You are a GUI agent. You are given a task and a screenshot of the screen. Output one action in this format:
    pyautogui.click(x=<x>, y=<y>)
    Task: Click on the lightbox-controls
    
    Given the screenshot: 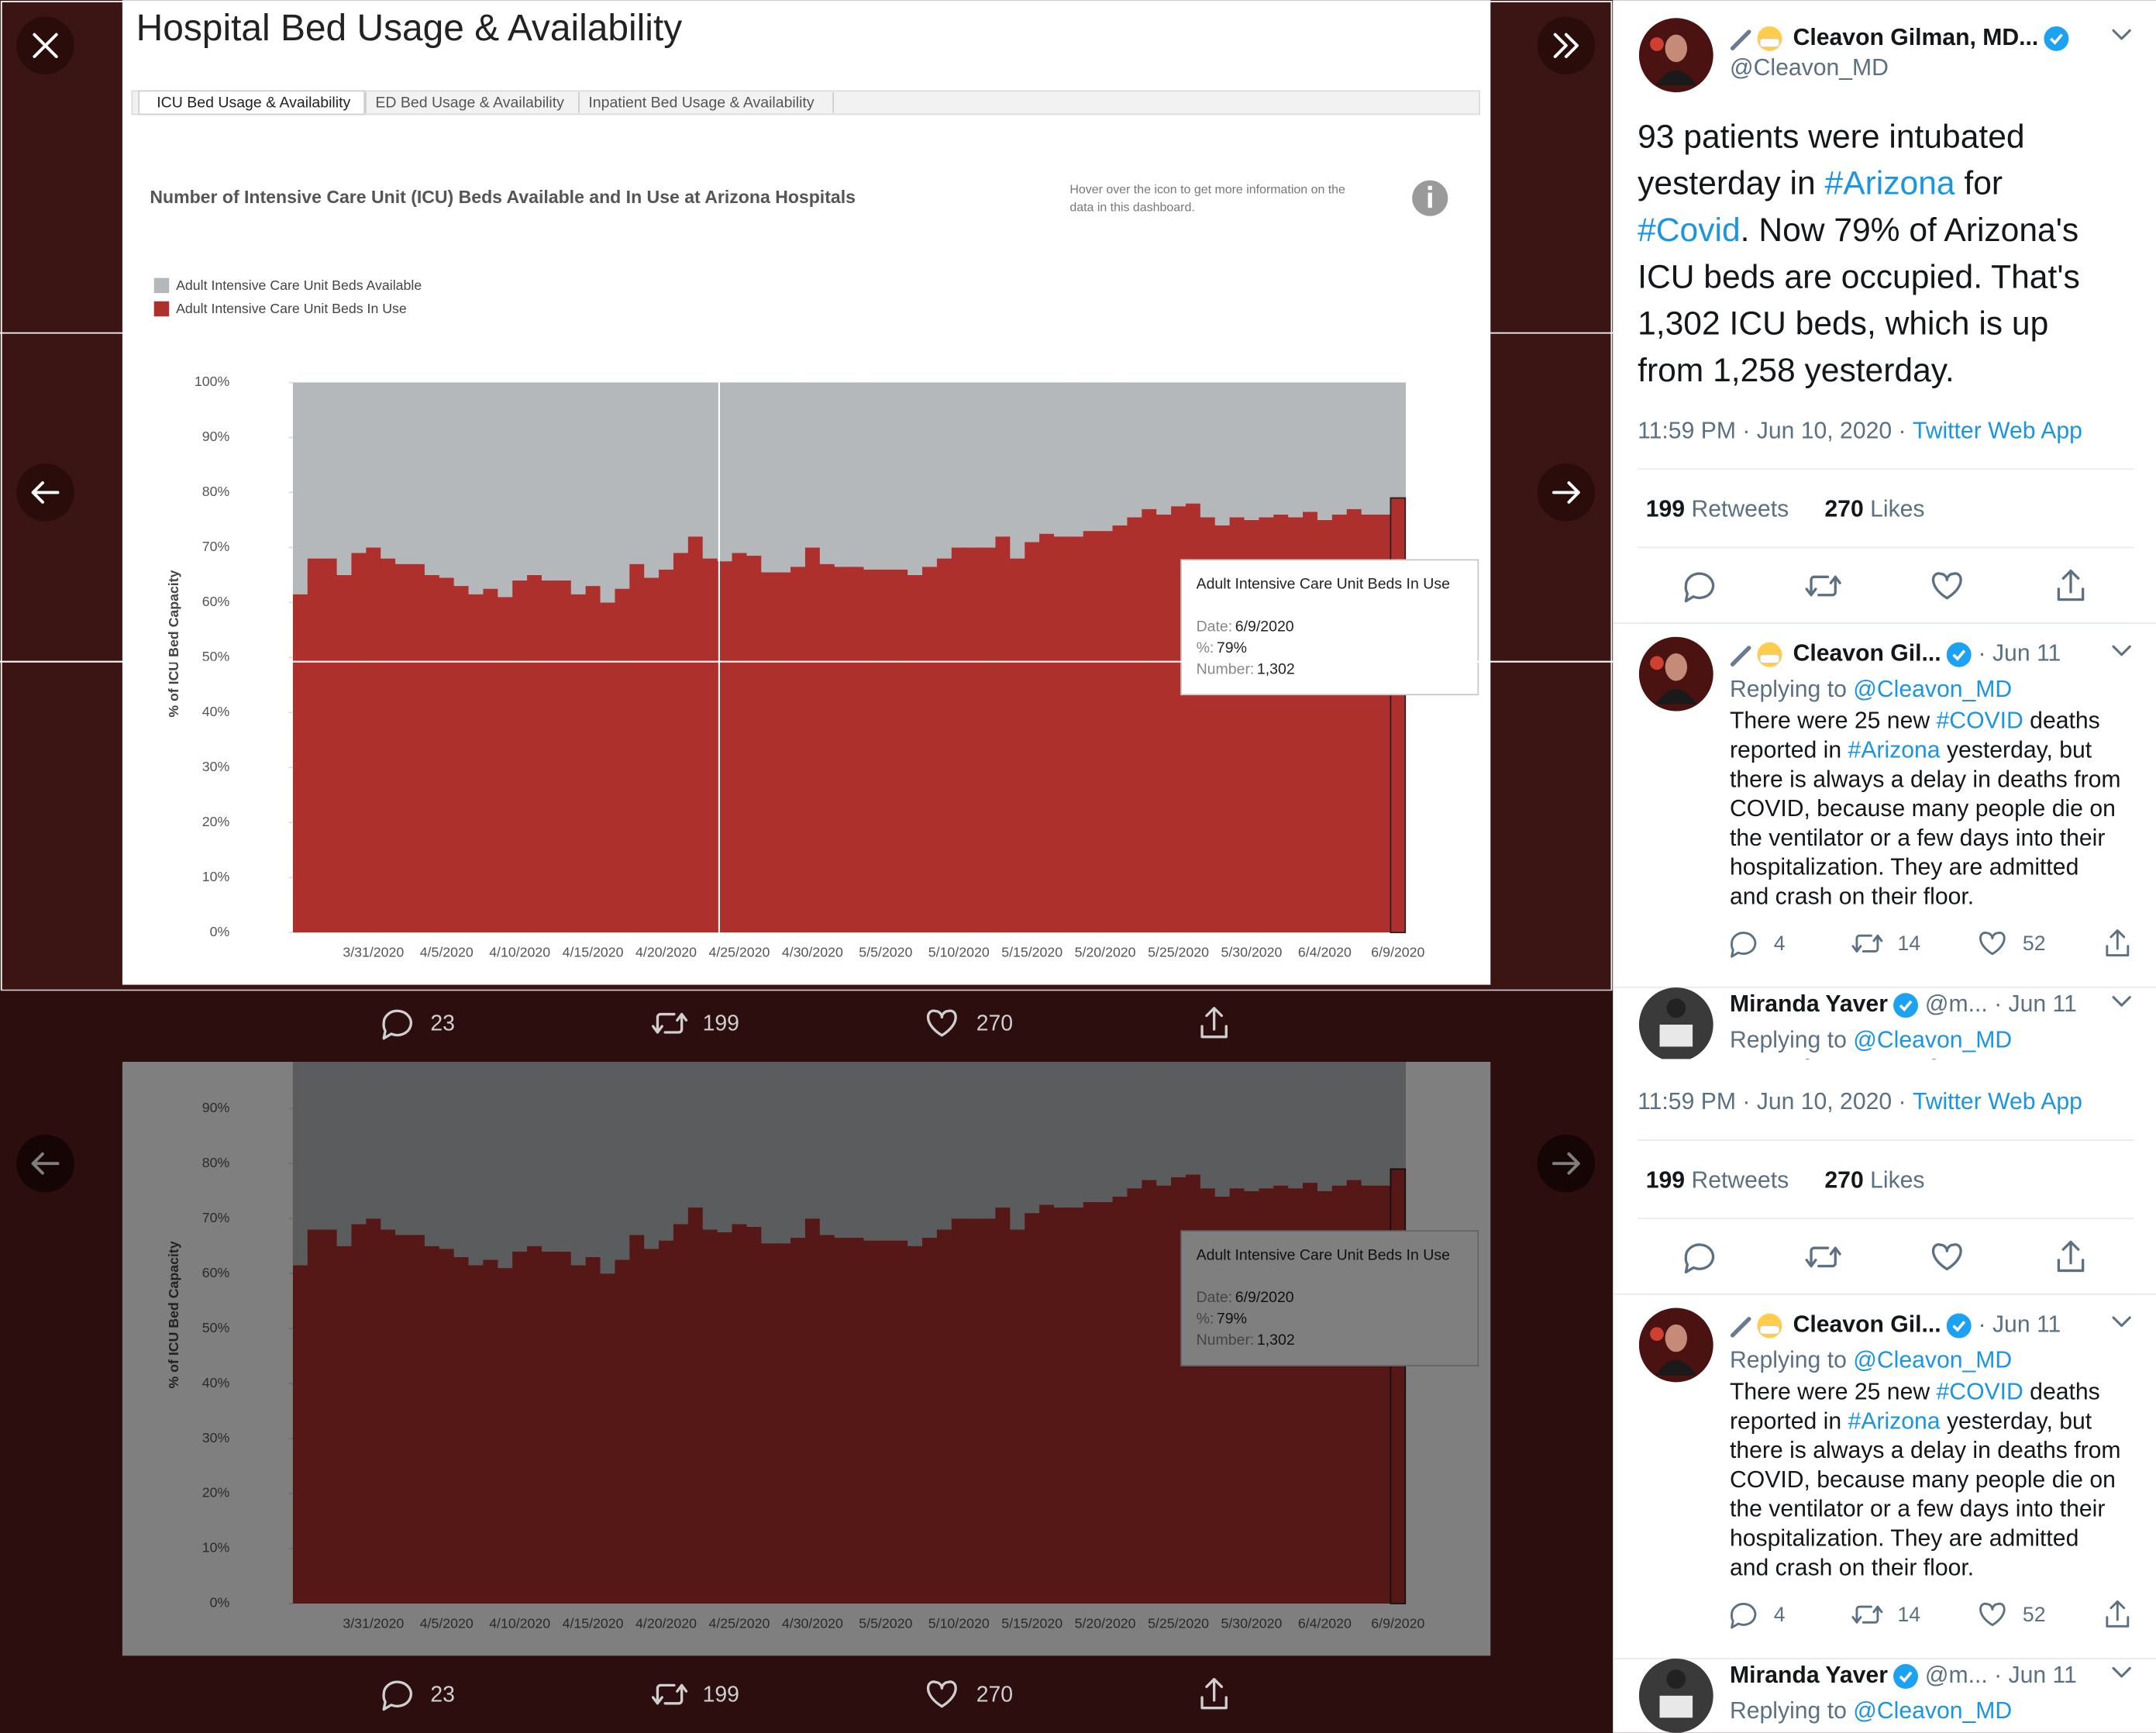 What is the action you would take?
    pyautogui.click(x=806, y=45)
    